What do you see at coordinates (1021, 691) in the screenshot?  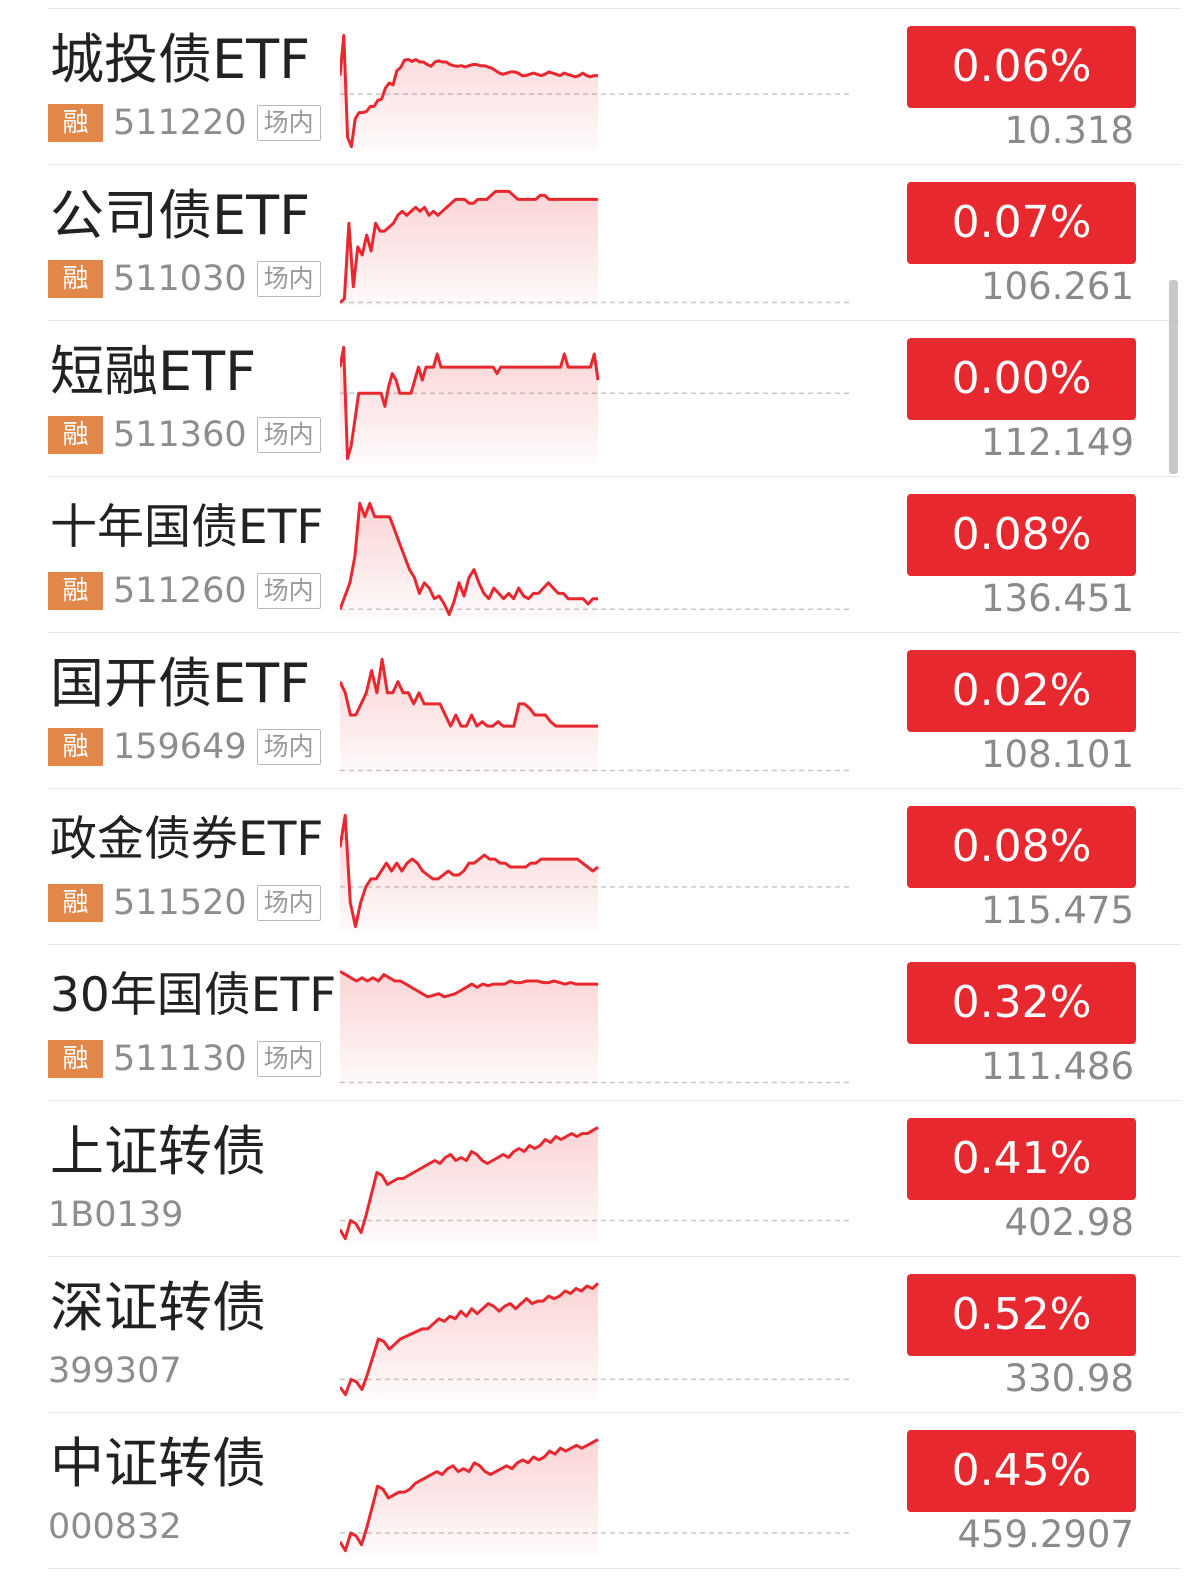 I see `change-percent-button: 0.02%` at bounding box center [1021, 691].